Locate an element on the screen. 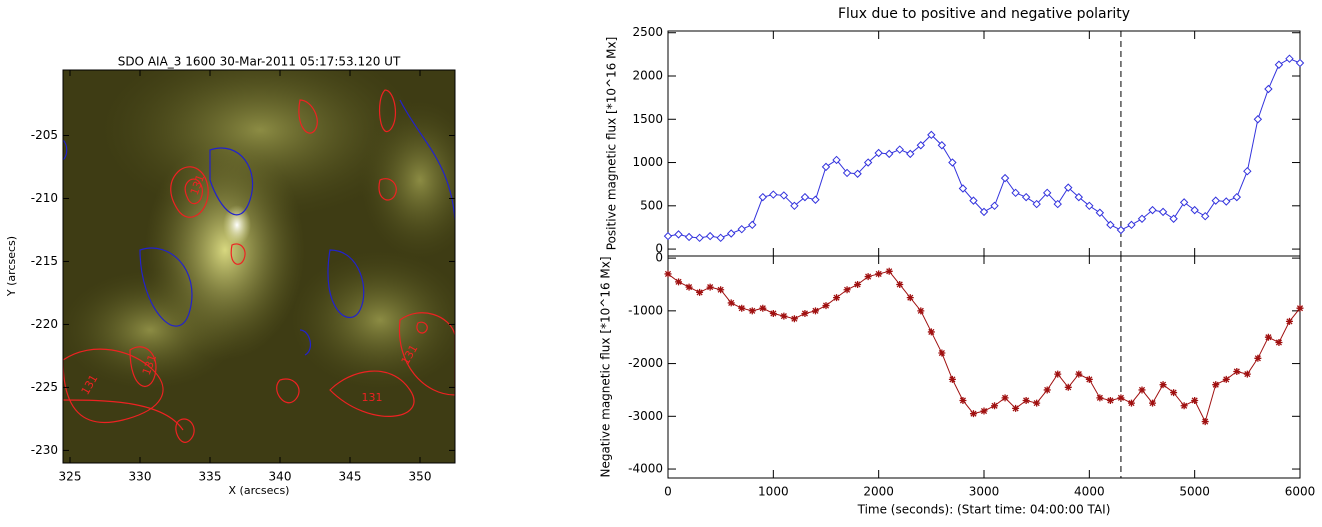 The image size is (1322, 527). y-axis-label: Positive magnetic flux [*10^16 Mx] is located at coordinates (612, 143).